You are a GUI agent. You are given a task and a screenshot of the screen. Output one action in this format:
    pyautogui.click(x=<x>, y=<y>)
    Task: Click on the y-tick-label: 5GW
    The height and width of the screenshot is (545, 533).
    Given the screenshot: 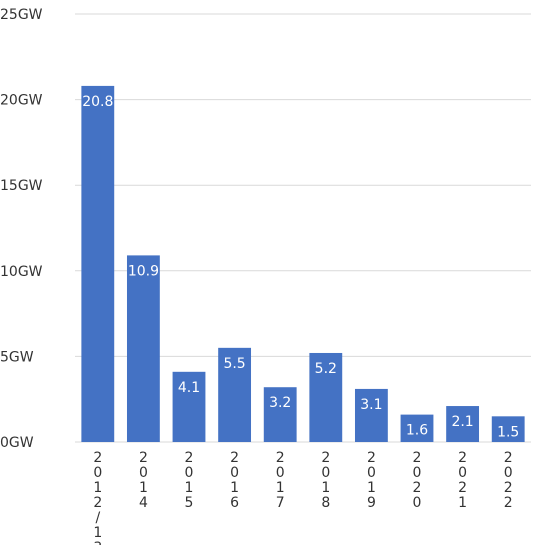 What is the action you would take?
    pyautogui.click(x=17, y=357)
    